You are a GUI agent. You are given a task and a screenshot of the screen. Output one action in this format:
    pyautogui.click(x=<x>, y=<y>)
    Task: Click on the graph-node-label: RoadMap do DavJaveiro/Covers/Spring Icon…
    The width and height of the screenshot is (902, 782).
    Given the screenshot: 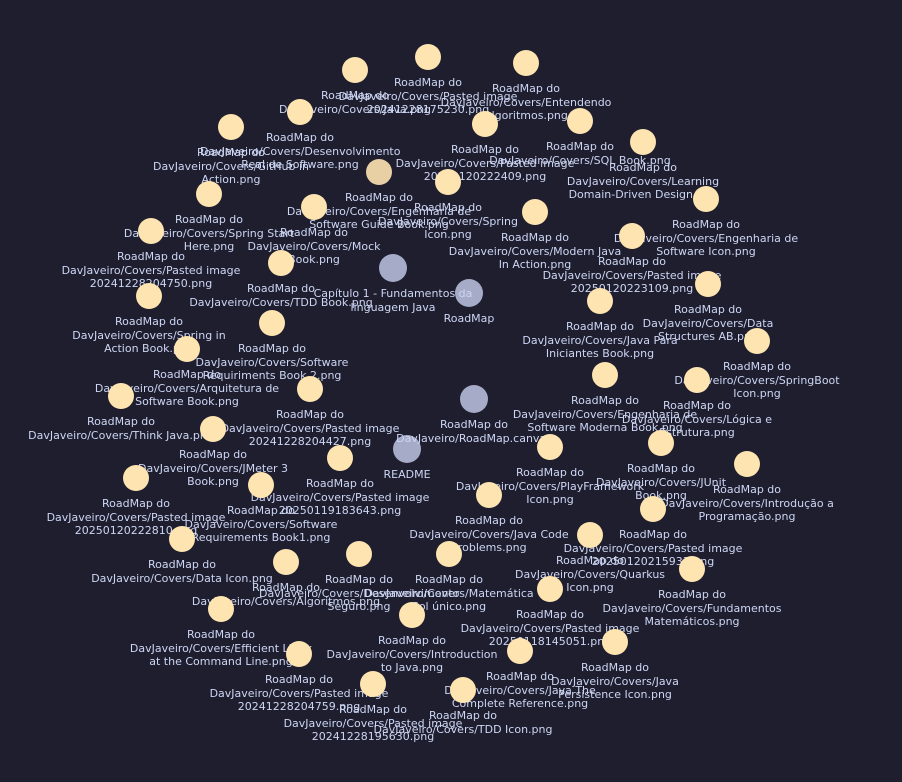 What is the action you would take?
    pyautogui.click(x=448, y=221)
    